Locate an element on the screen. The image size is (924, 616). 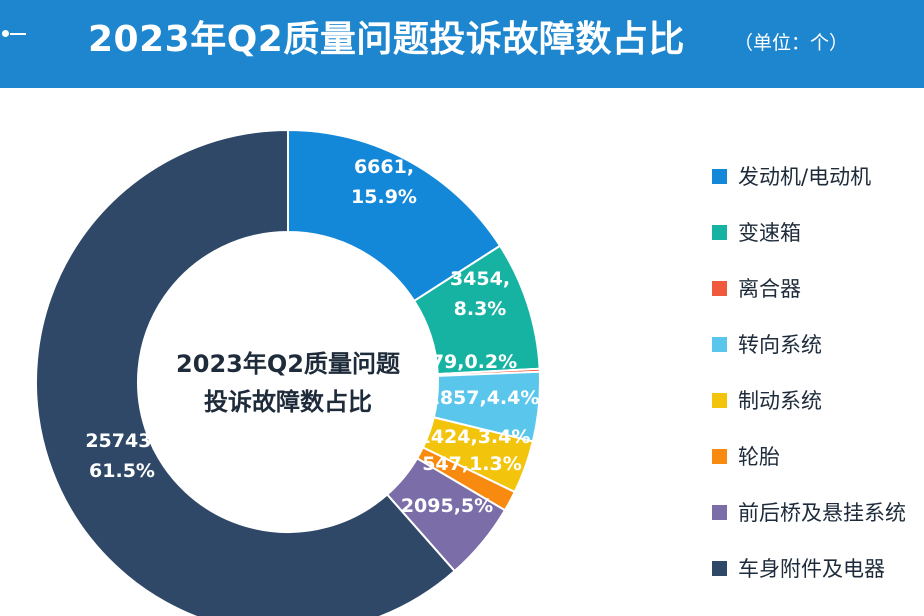
chart-title: 2023年Q2质量问题投诉故障数占比 is located at coordinates (386, 39).